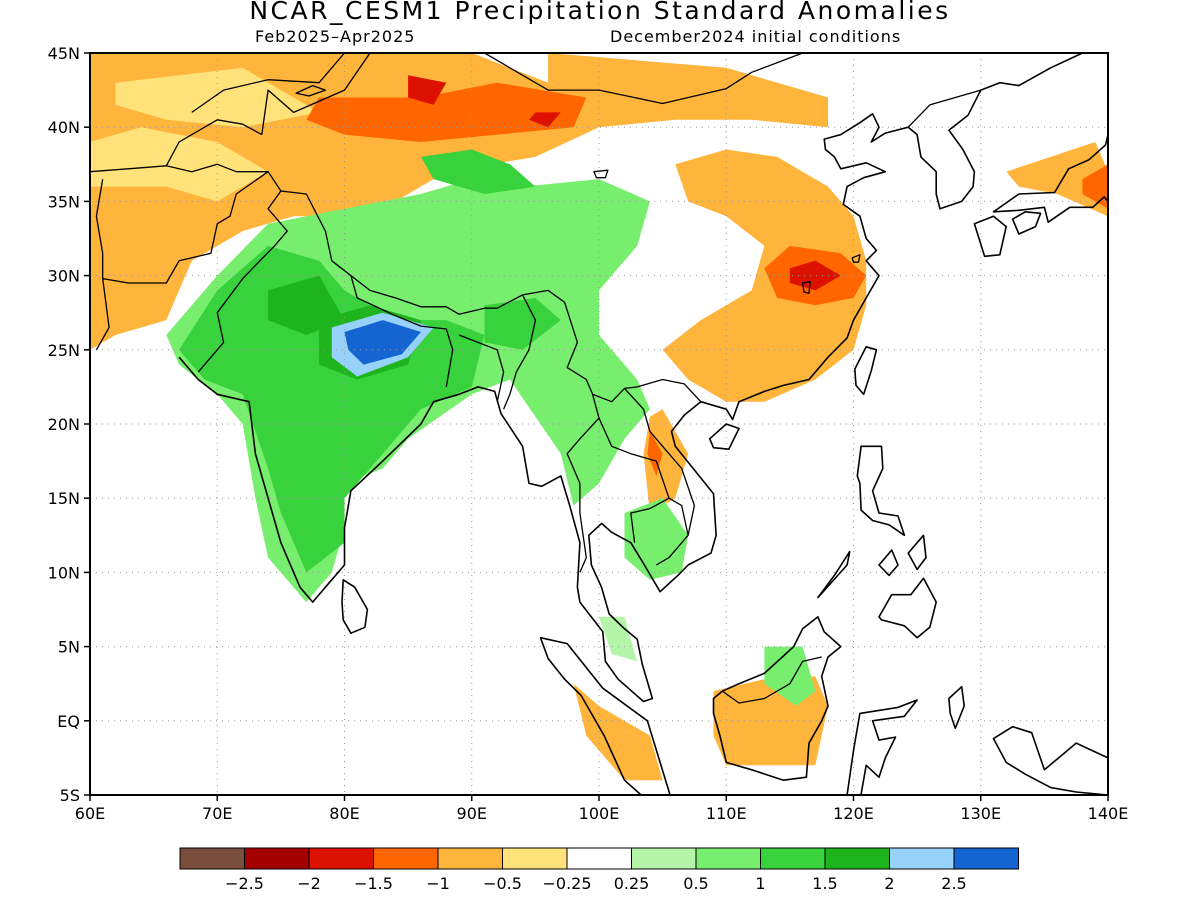 This screenshot has width=1200, height=900. What do you see at coordinates (244, 883) in the screenshot?
I see `colorbar-label: −2.5` at bounding box center [244, 883].